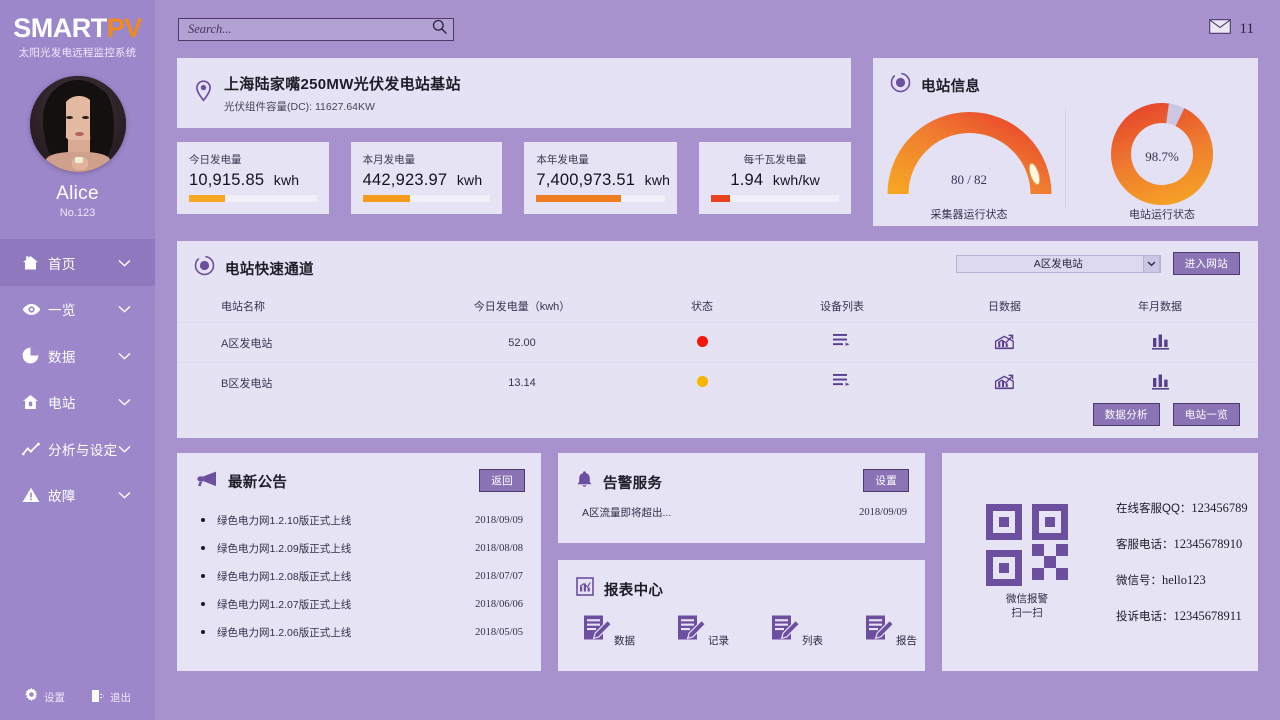 This screenshot has height=720, width=1280. Describe the element at coordinates (362, 548) in the screenshot. I see `list-item: 绿色电力网1.2.09版正式上线 2018/08/08` at that location.